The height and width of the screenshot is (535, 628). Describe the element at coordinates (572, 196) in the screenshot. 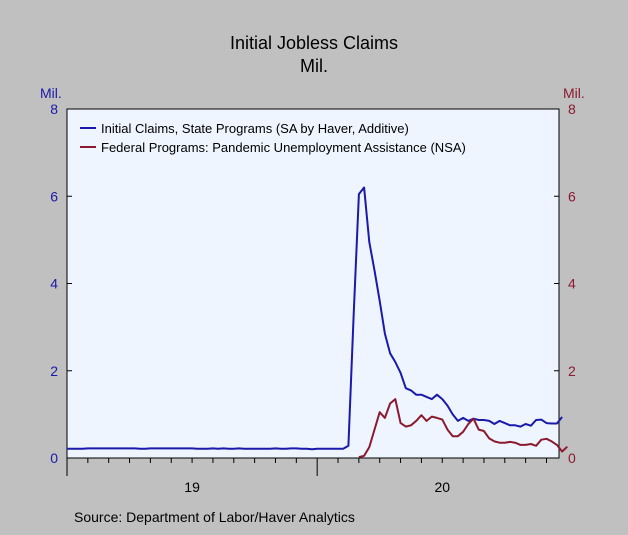

I see `right-tick-label: 6` at that location.